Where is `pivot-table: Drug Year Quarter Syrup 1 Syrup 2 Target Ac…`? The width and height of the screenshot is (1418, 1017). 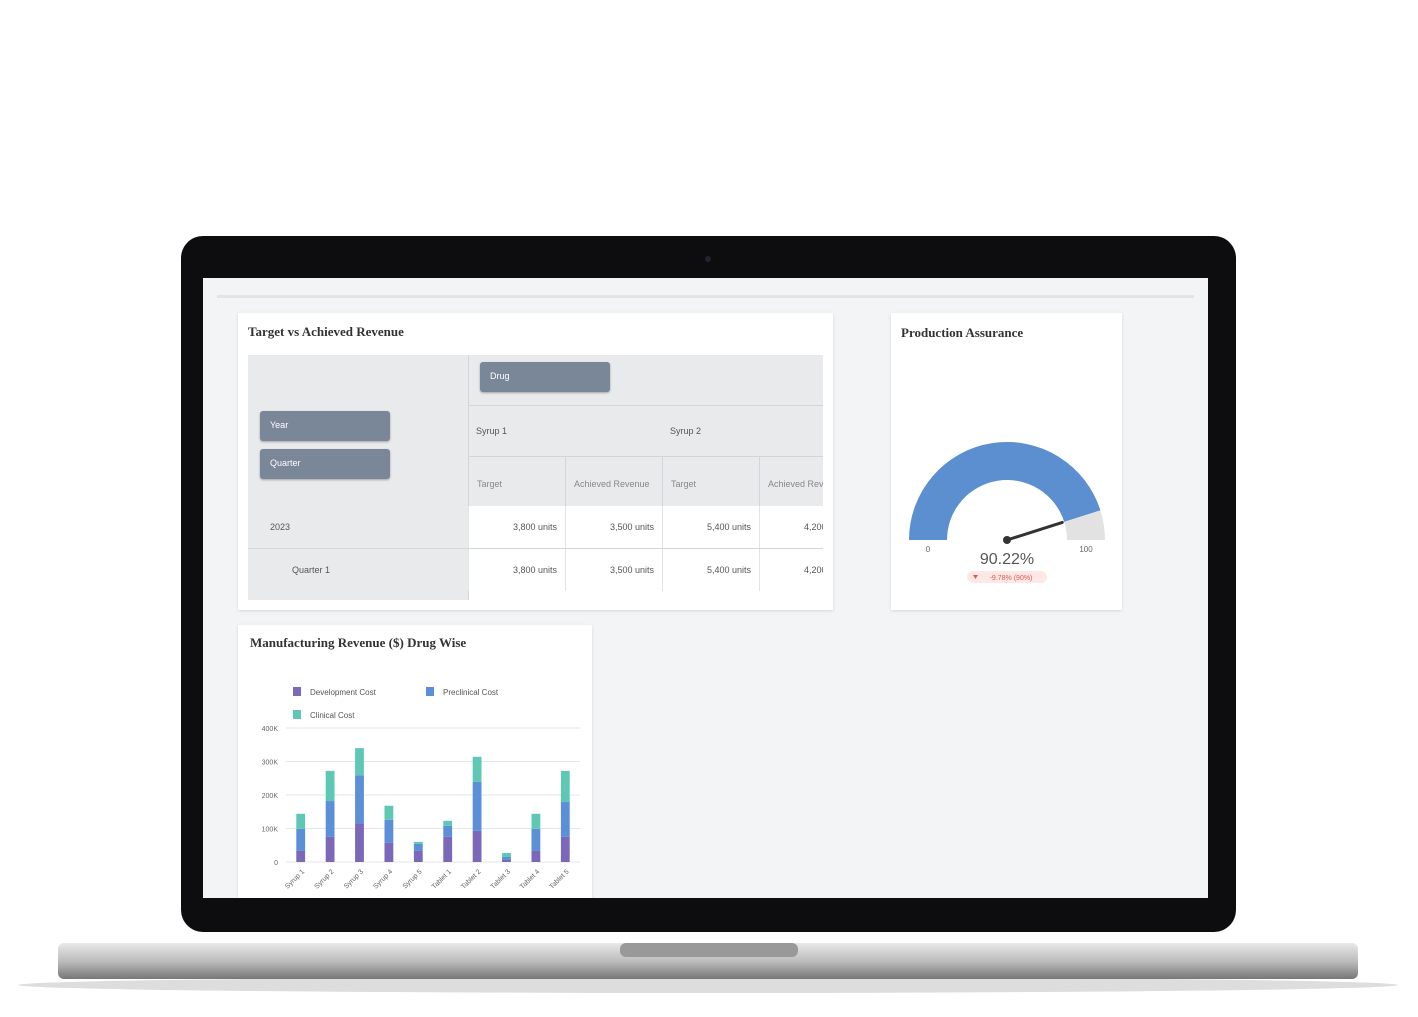
pivot-table: Drug Year Quarter Syrup 1 Syrup 2 Target Ac… is located at coordinates (535, 477).